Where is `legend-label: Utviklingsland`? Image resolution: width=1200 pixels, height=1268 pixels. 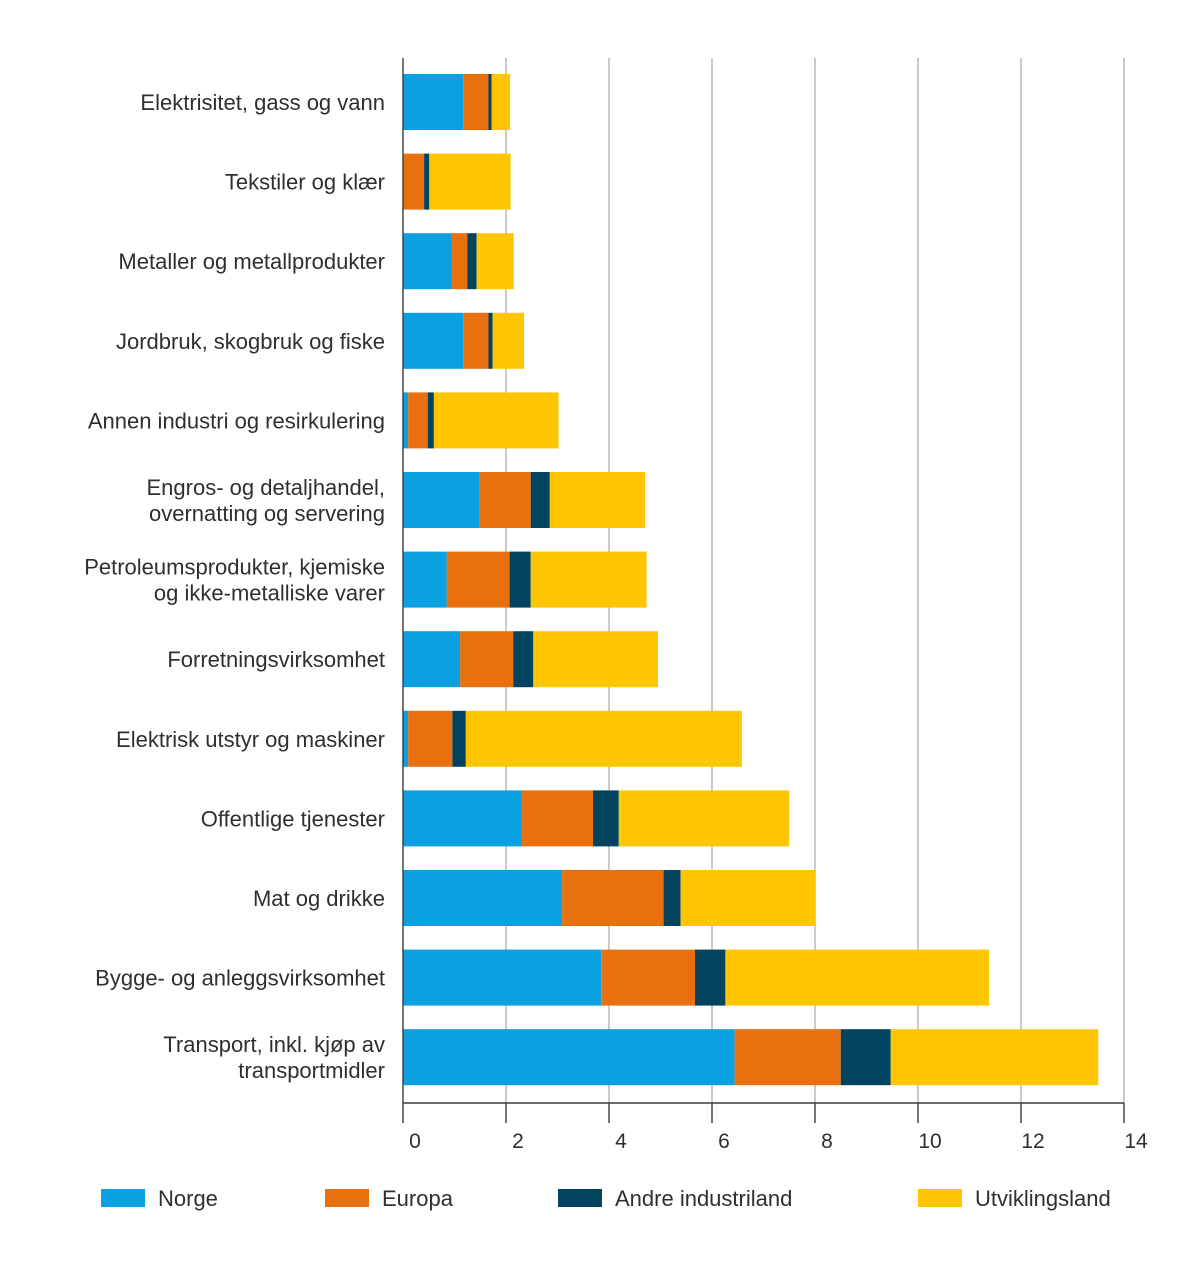
legend-label: Utviklingsland is located at coordinates (1043, 1198).